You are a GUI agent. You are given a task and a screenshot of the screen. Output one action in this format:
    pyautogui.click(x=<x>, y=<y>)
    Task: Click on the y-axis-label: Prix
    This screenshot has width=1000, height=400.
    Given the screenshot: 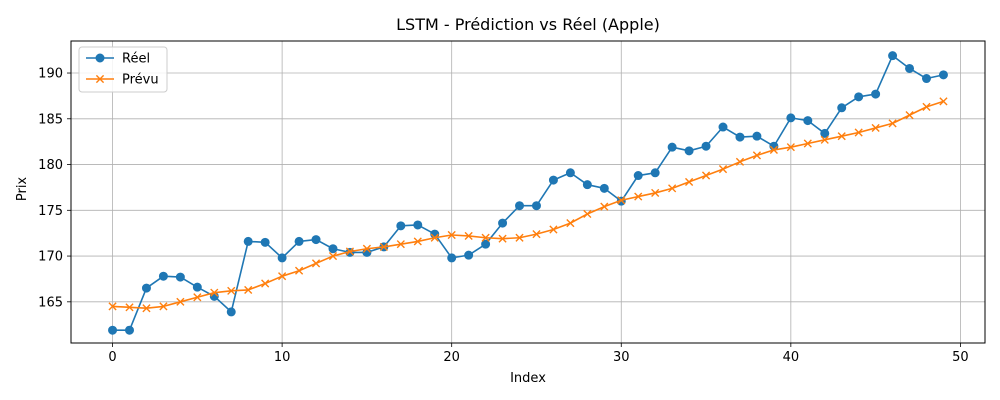 What is the action you would take?
    pyautogui.click(x=22, y=189)
    